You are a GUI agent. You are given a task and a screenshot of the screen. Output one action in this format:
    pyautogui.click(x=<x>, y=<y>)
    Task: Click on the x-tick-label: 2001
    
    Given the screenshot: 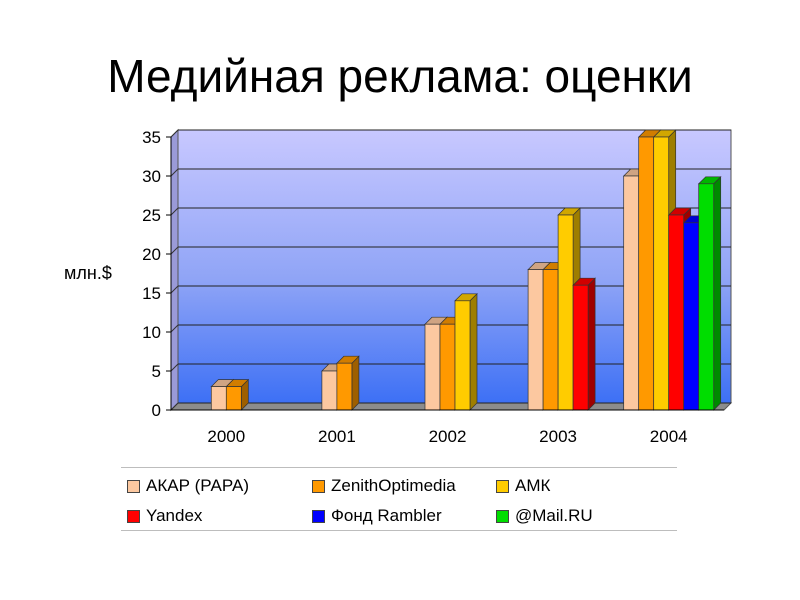 What is the action you would take?
    pyautogui.click(x=337, y=436)
    